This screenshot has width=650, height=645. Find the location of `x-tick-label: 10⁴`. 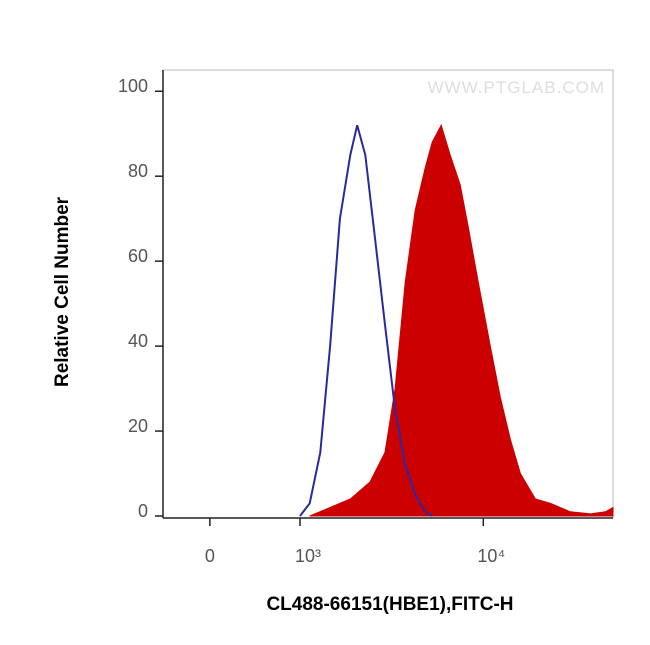

x-tick-label: 10⁴ is located at coordinates (491, 556).